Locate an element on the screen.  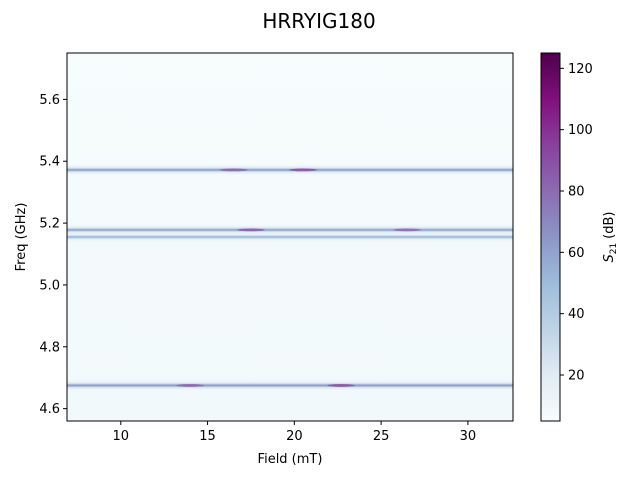
colorbar-ticks: 20 40 60 80 100 120 is located at coordinates (576, 223).